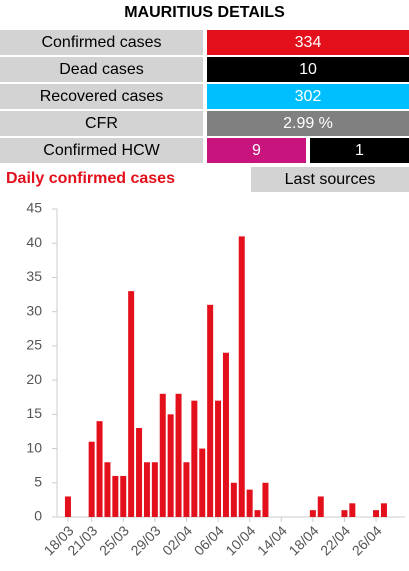 The height and width of the screenshot is (571, 409). What do you see at coordinates (101, 123) in the screenshot?
I see `row-label: CFR` at bounding box center [101, 123].